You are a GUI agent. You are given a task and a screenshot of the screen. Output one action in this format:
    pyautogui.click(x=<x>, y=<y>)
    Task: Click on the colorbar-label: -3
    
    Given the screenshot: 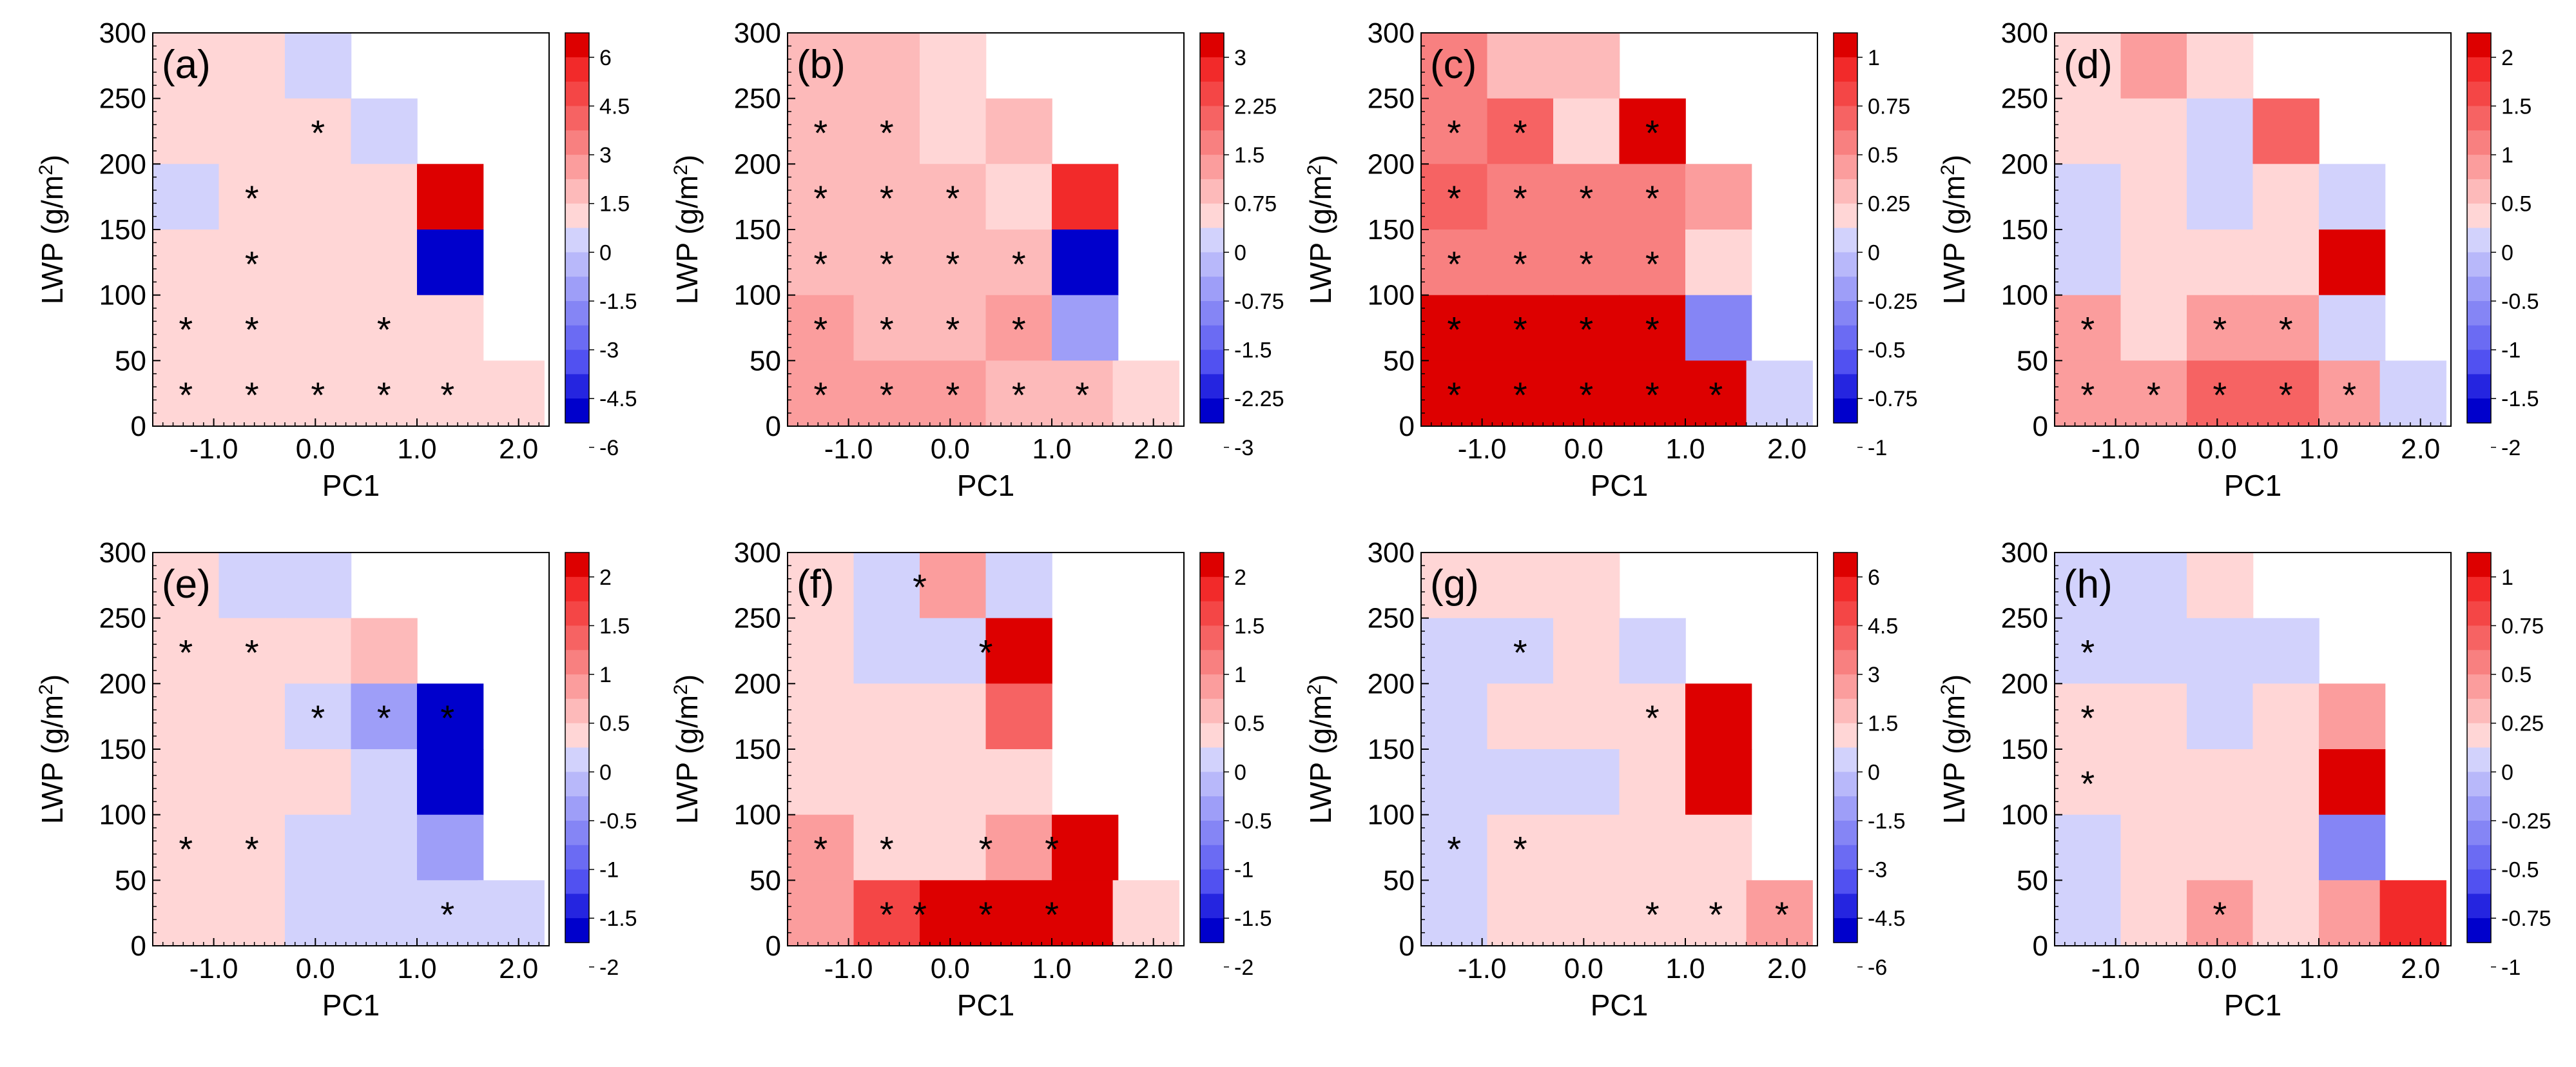 What is the action you would take?
    pyautogui.click(x=609, y=350)
    